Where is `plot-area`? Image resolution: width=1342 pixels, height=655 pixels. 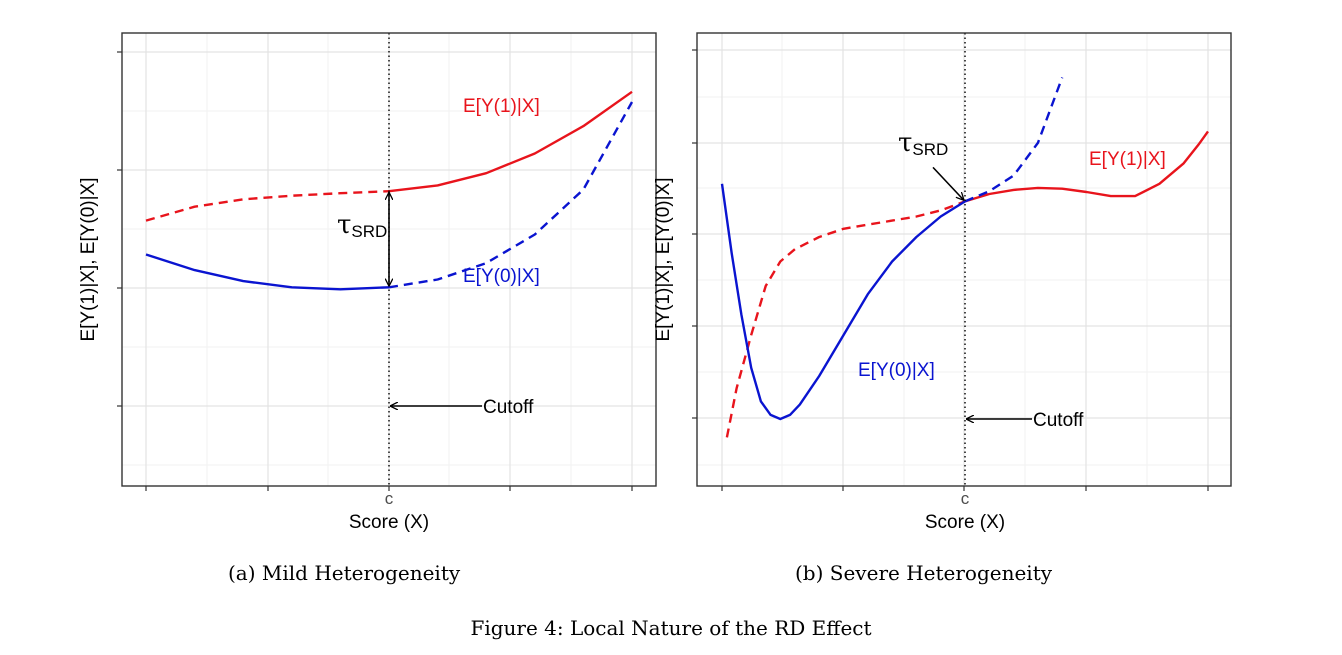 plot-area is located at coordinates (389, 190).